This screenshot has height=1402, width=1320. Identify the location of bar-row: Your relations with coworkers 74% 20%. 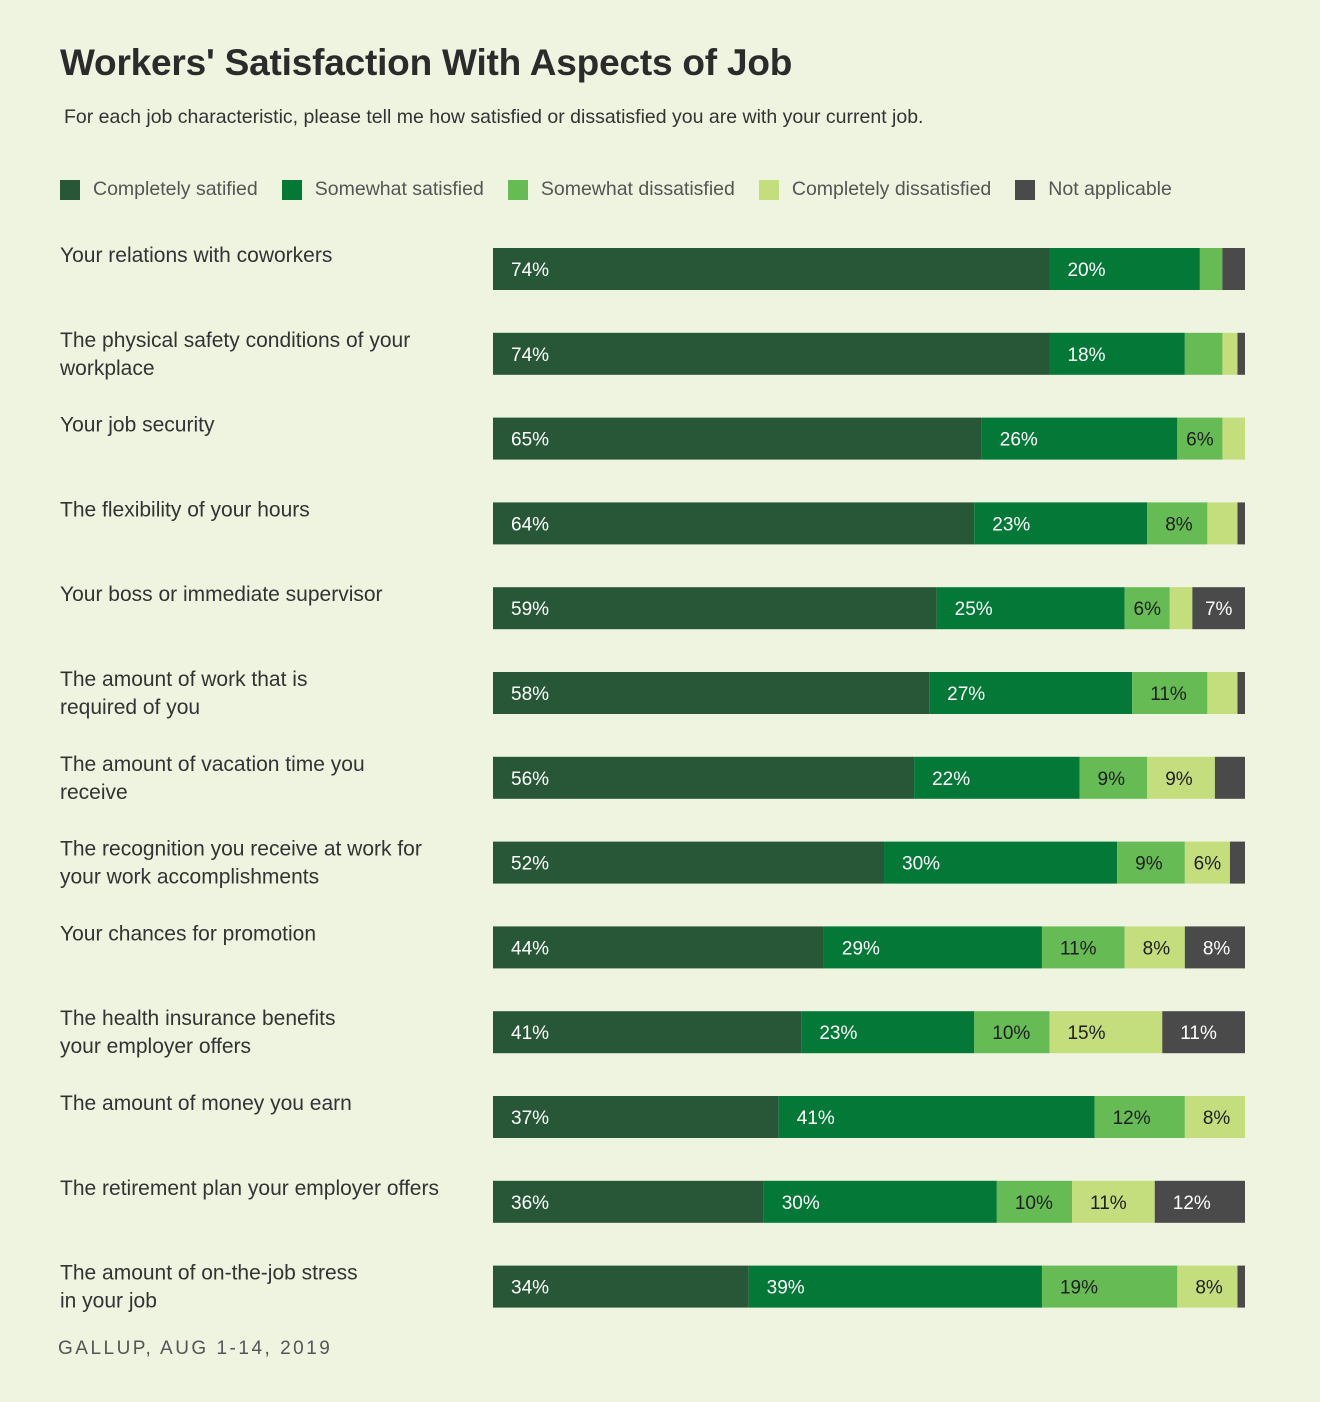
(652, 267).